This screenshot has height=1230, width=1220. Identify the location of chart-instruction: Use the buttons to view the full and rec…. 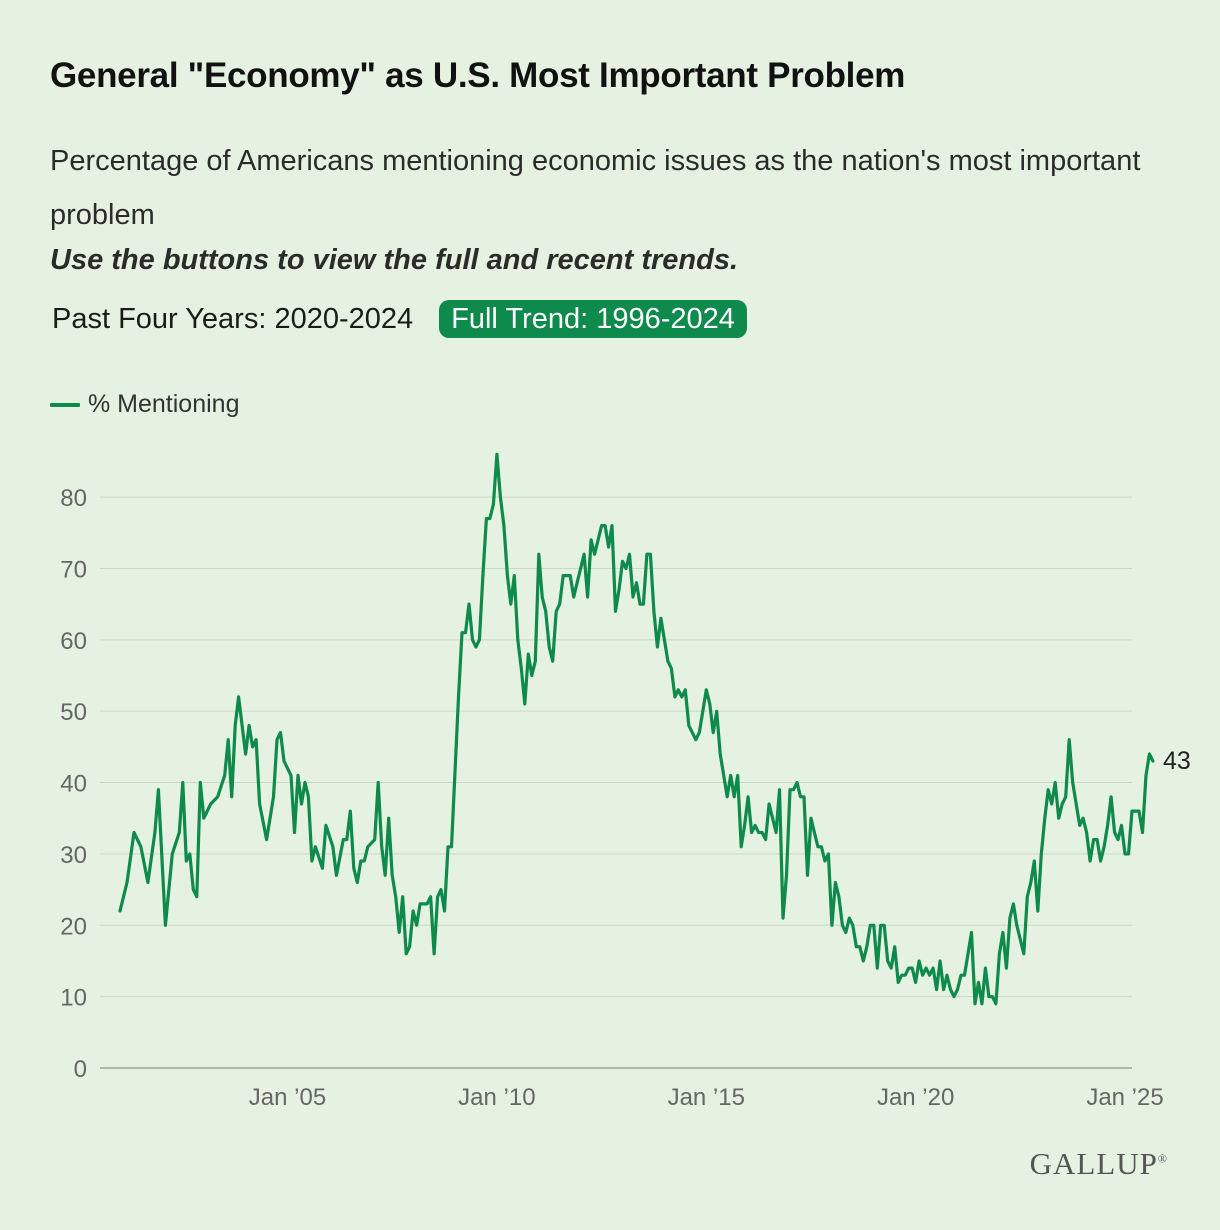
(394, 260).